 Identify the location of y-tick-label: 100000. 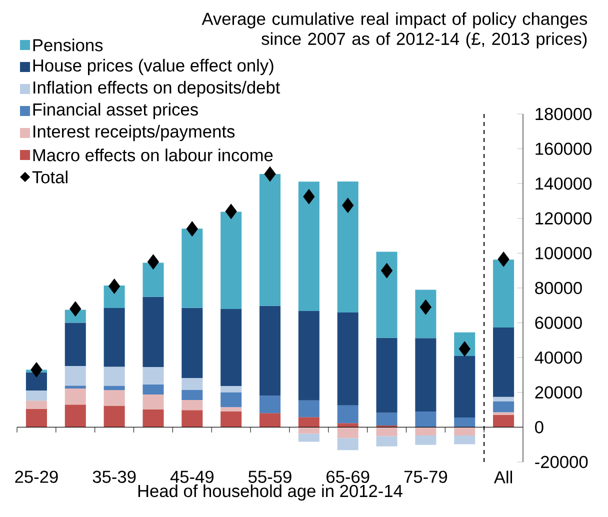
(564, 253).